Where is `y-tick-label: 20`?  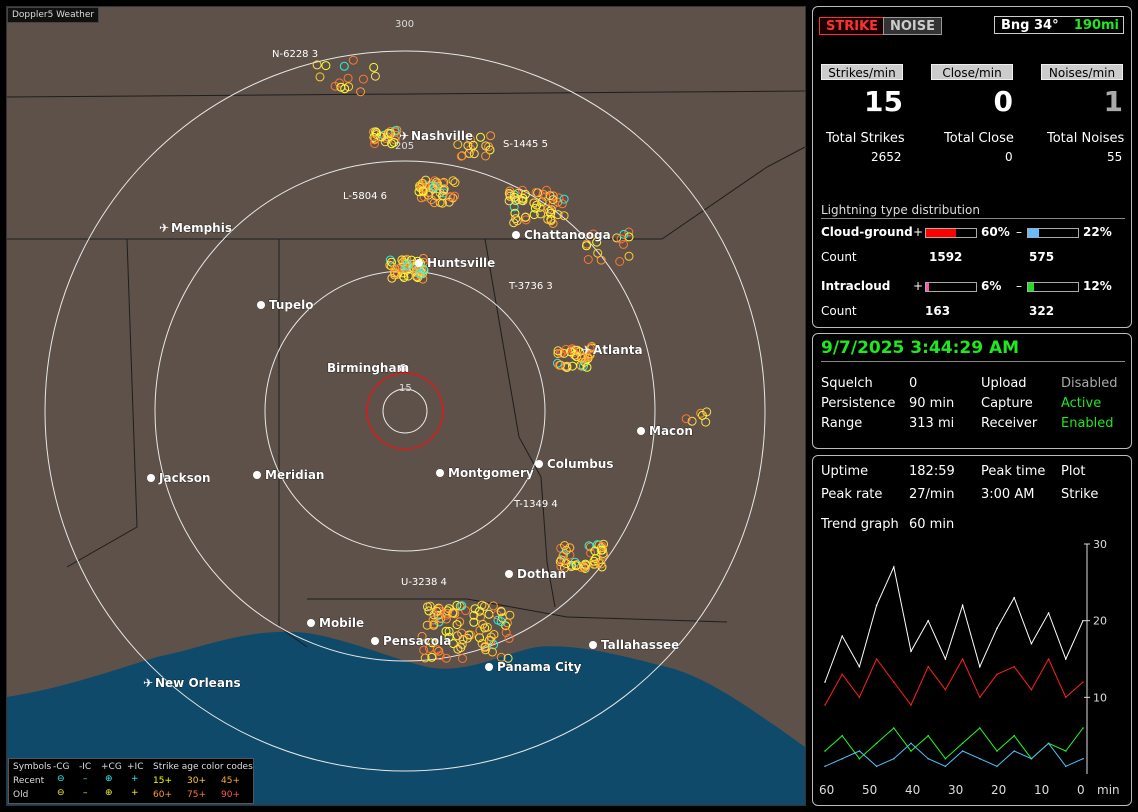
y-tick-label: 20 is located at coordinates (1100, 621).